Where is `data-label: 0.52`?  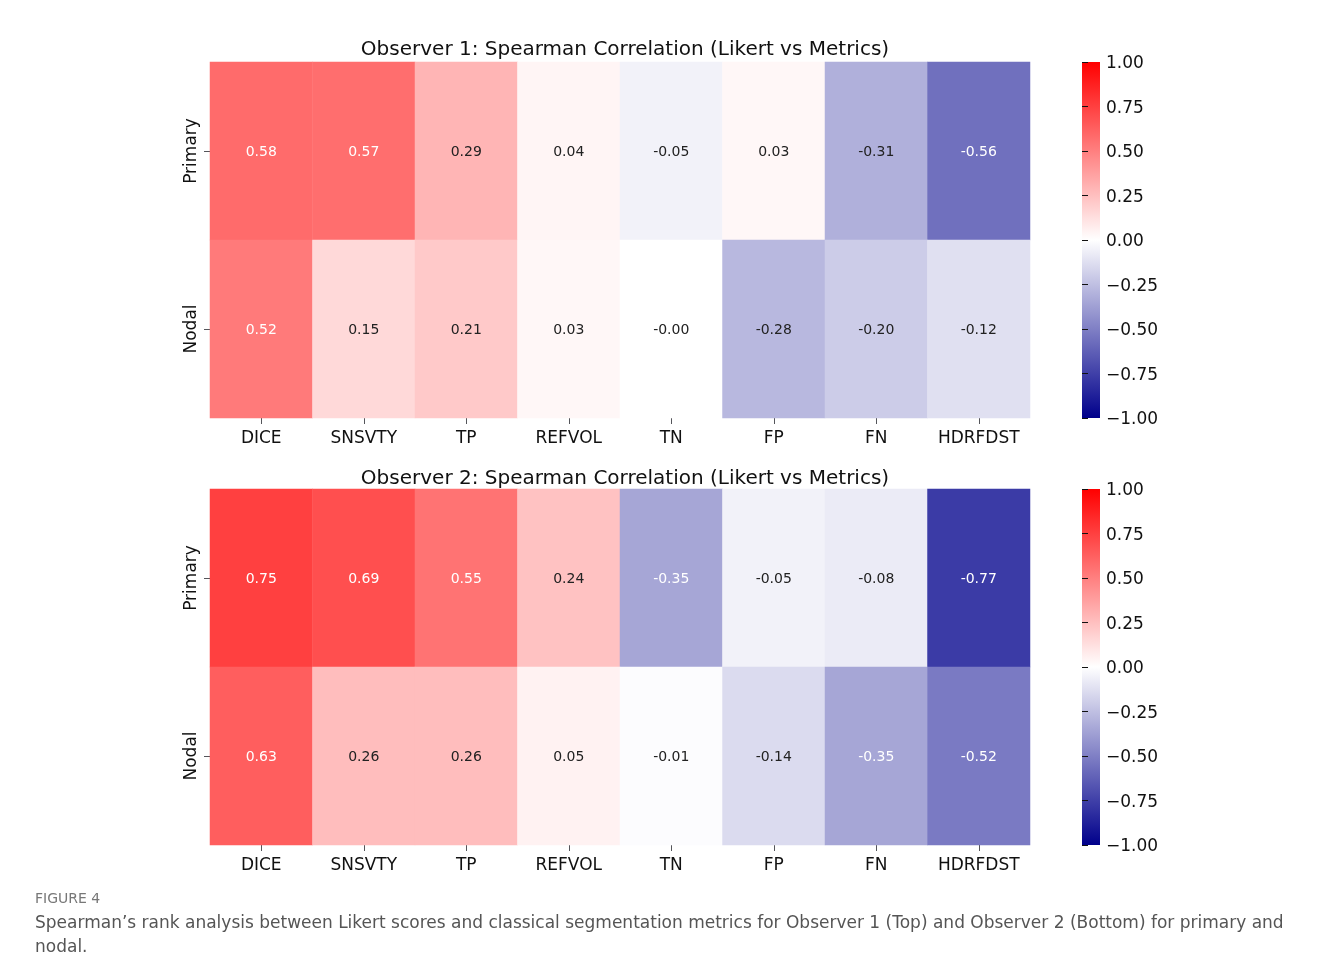
data-label: 0.52 is located at coordinates (261, 329).